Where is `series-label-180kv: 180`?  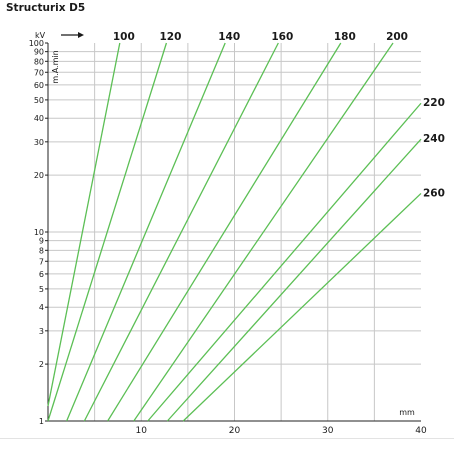
series-label-180kv: 180 is located at coordinates (345, 37).